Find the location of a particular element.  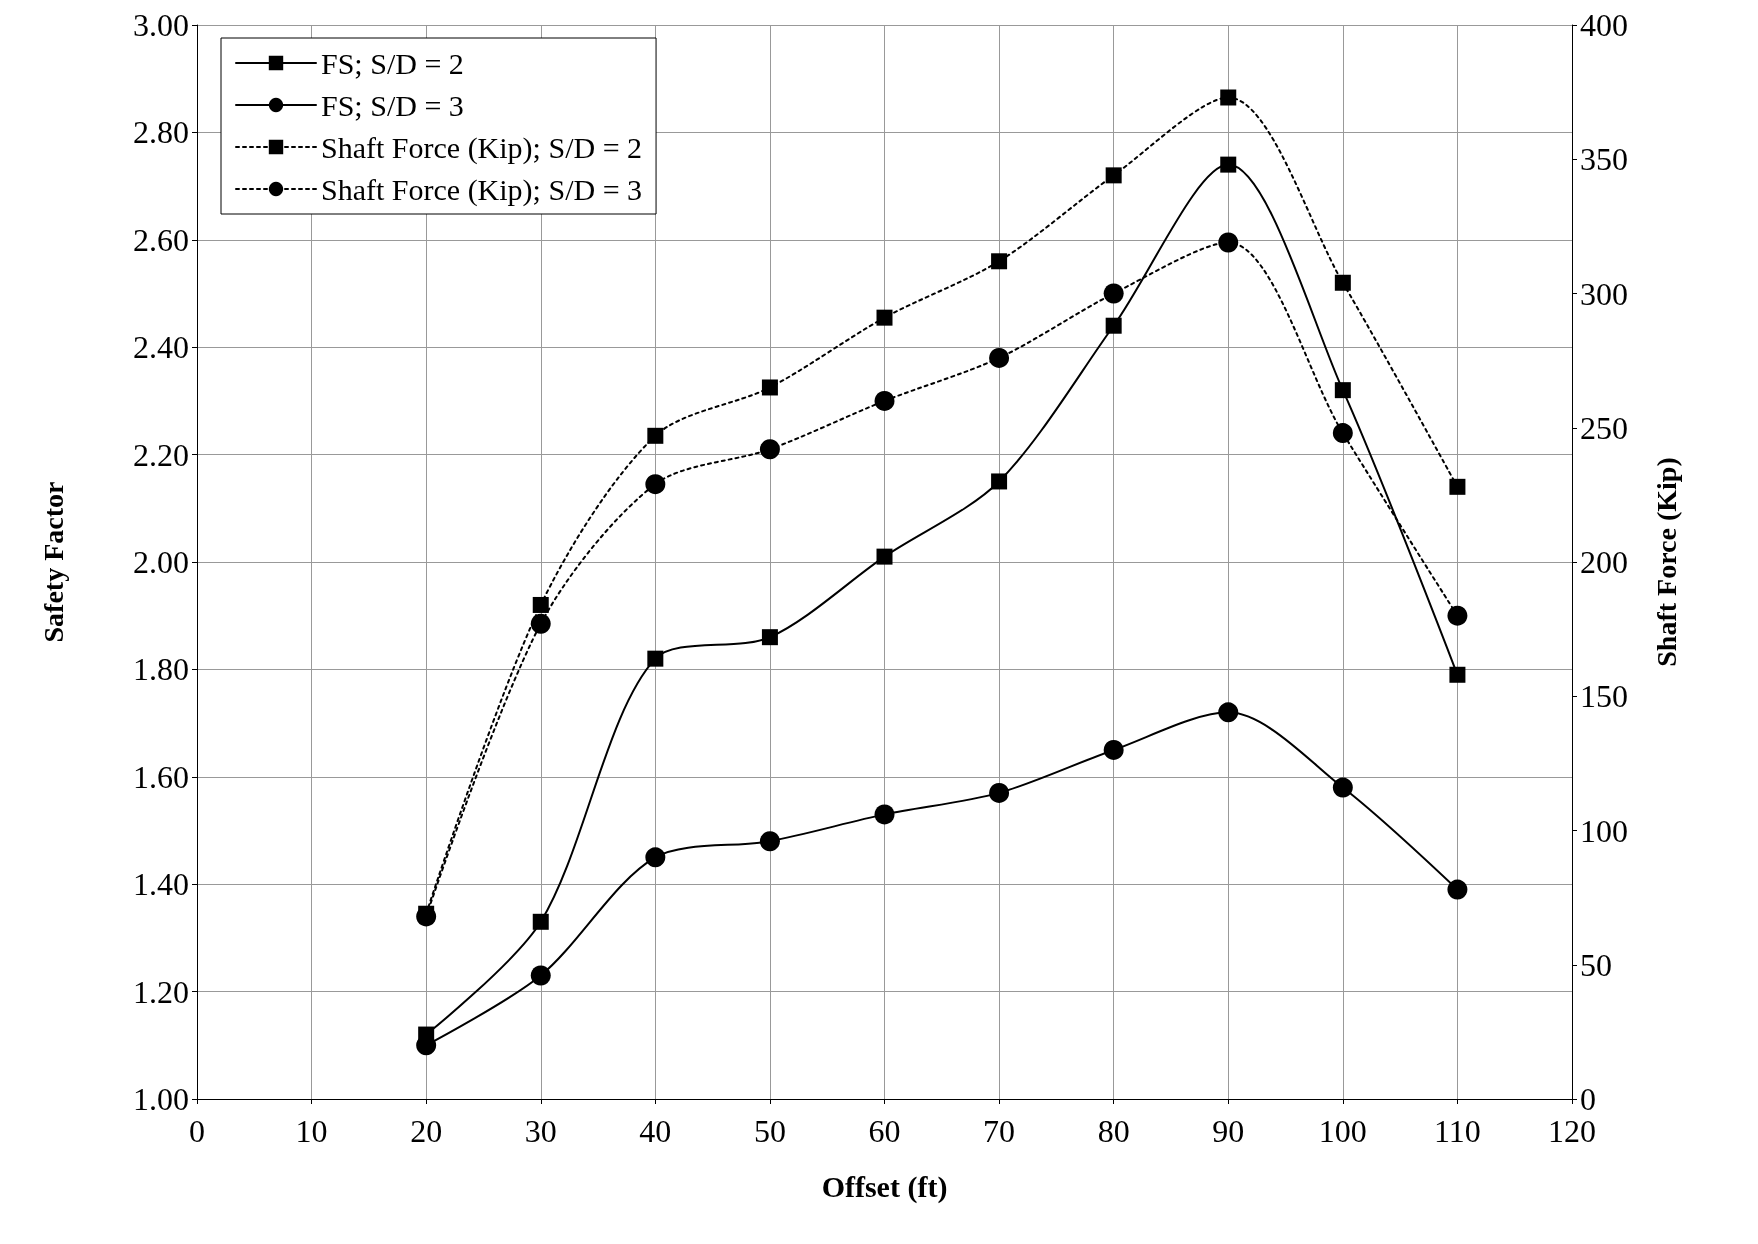

y-tick-label: 2.40 is located at coordinates (161, 347).